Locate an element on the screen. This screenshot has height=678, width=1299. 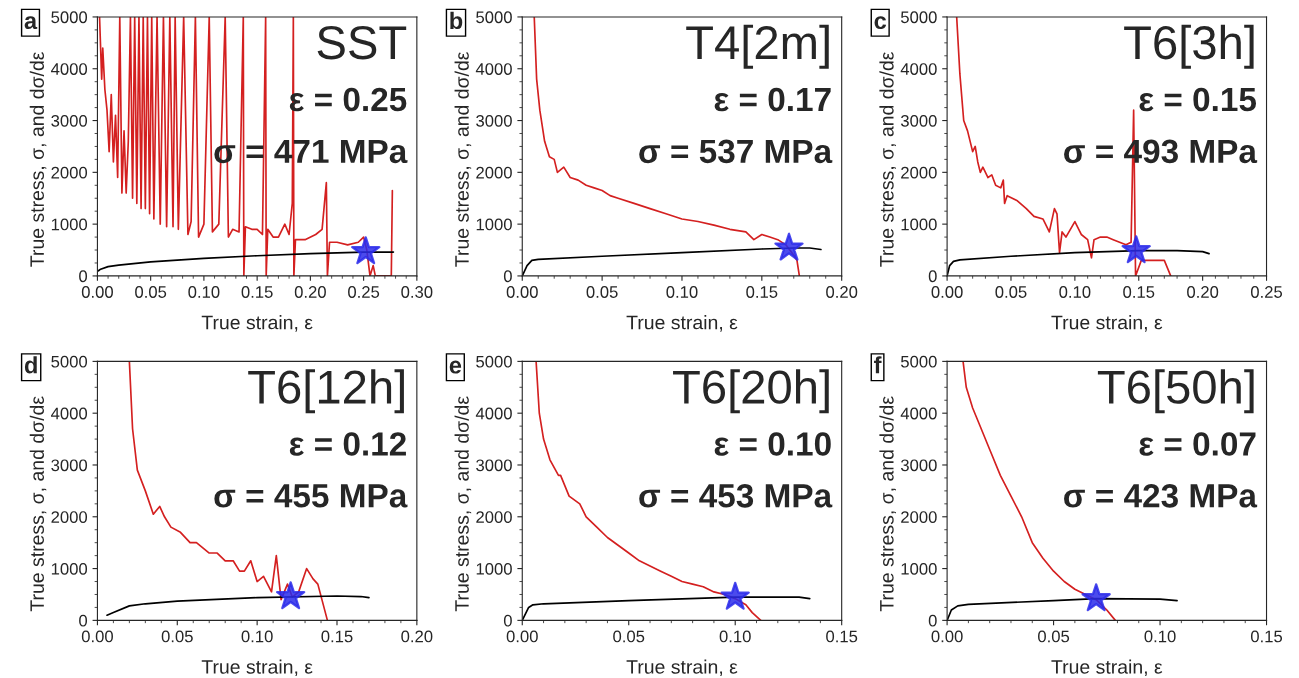
annotation: T6[12h] is located at coordinates (326, 391).